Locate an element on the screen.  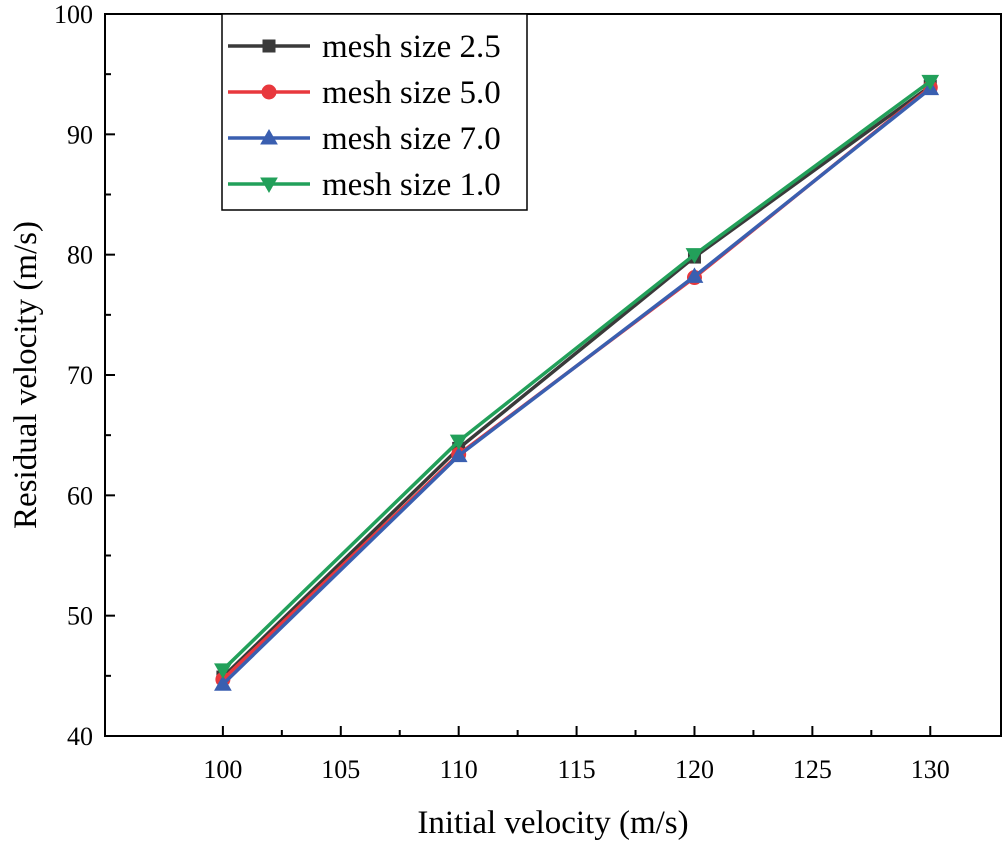
x-tick-label: 120 is located at coordinates (694, 769).